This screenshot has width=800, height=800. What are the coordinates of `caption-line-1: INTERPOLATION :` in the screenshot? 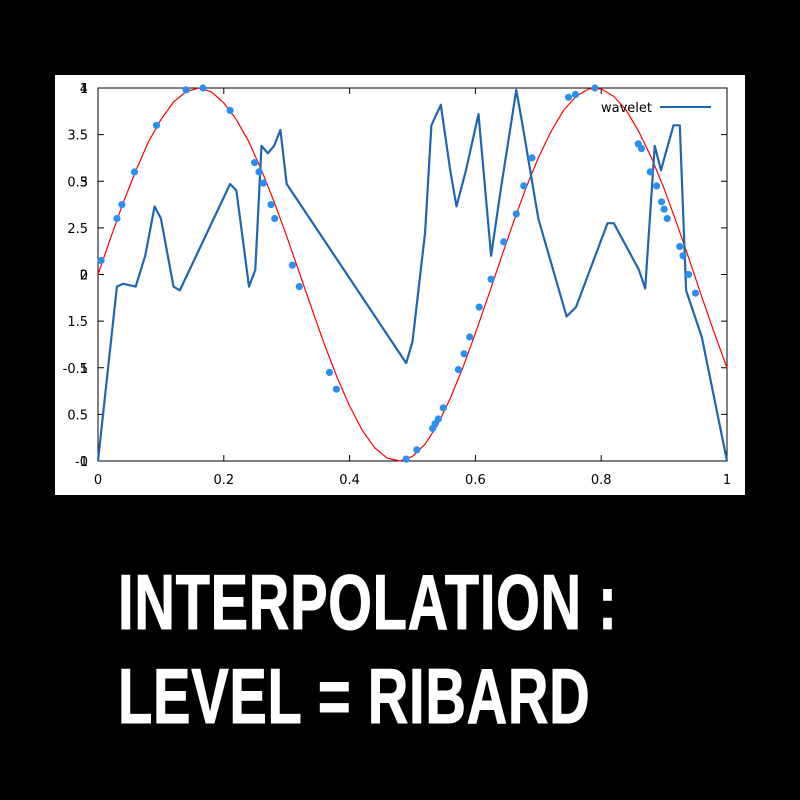 It's located at (368, 602).